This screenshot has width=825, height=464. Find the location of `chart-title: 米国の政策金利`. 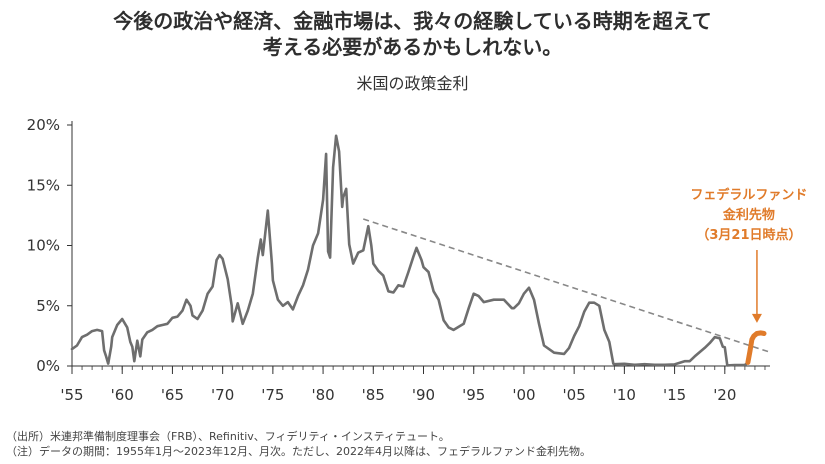

chart-title: 米国の政策金利 is located at coordinates (412, 83).